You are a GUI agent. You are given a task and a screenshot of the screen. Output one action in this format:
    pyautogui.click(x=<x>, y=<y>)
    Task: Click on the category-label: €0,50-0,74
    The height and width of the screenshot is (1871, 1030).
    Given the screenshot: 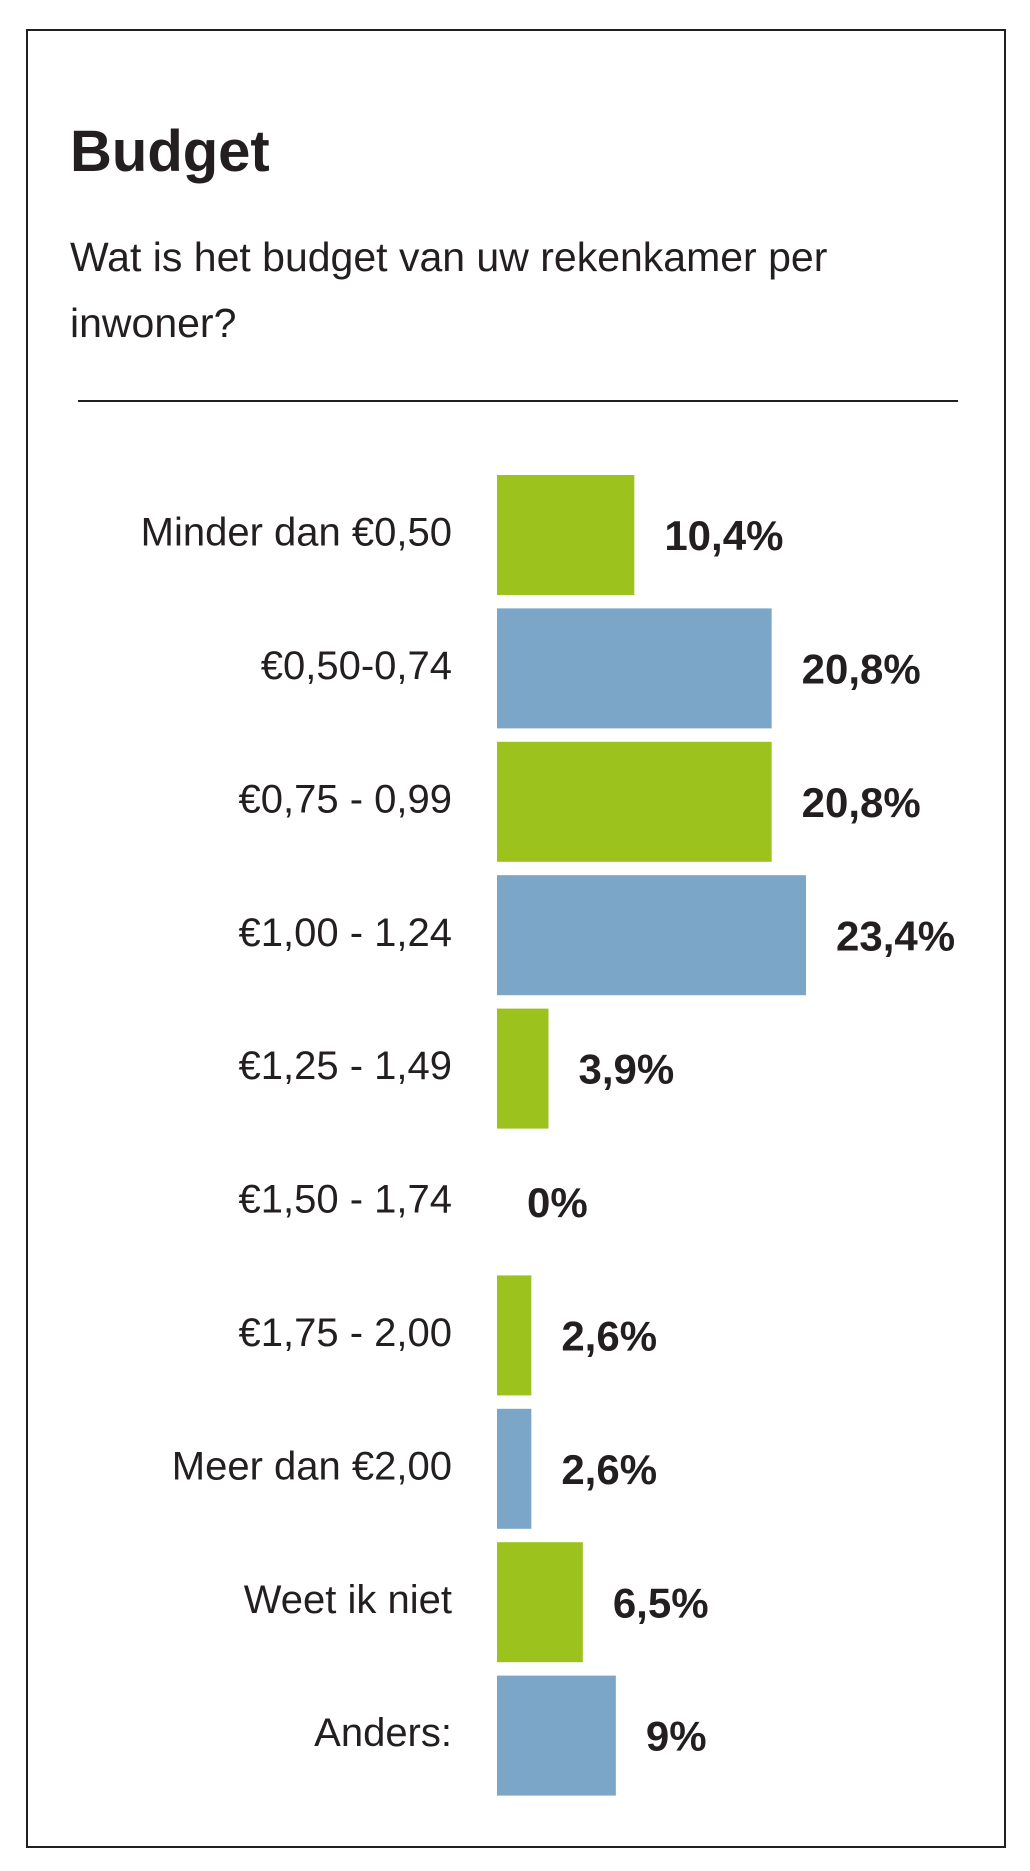 What is the action you would take?
    pyautogui.click(x=356, y=666)
    